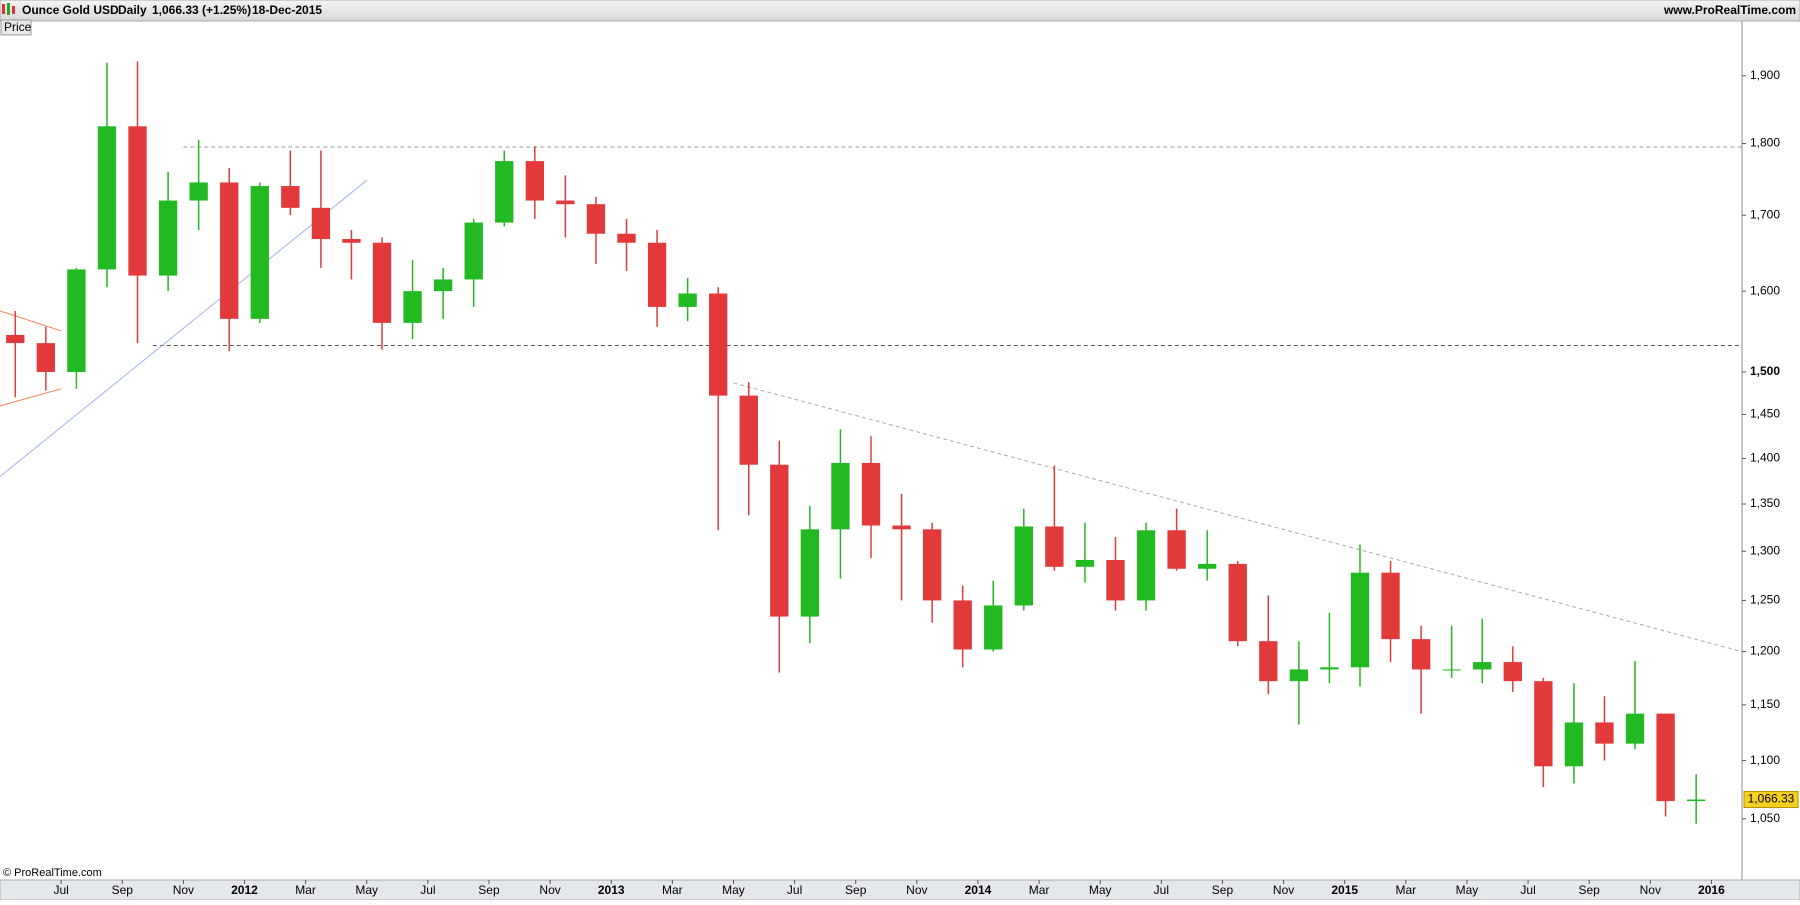 This screenshot has width=1800, height=905. What do you see at coordinates (1765, 458) in the screenshot?
I see `y-tick-label: 1,400` at bounding box center [1765, 458].